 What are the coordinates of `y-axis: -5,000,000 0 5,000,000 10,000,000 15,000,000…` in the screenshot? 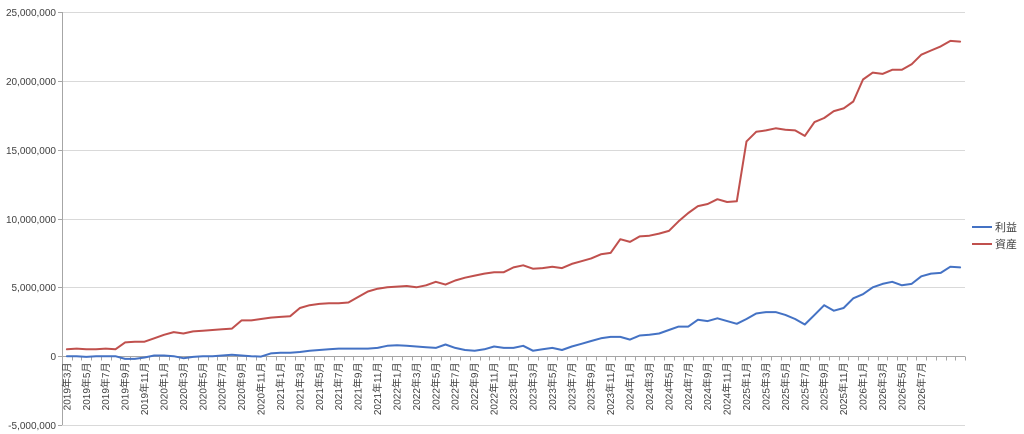 It's located at (34, 220).